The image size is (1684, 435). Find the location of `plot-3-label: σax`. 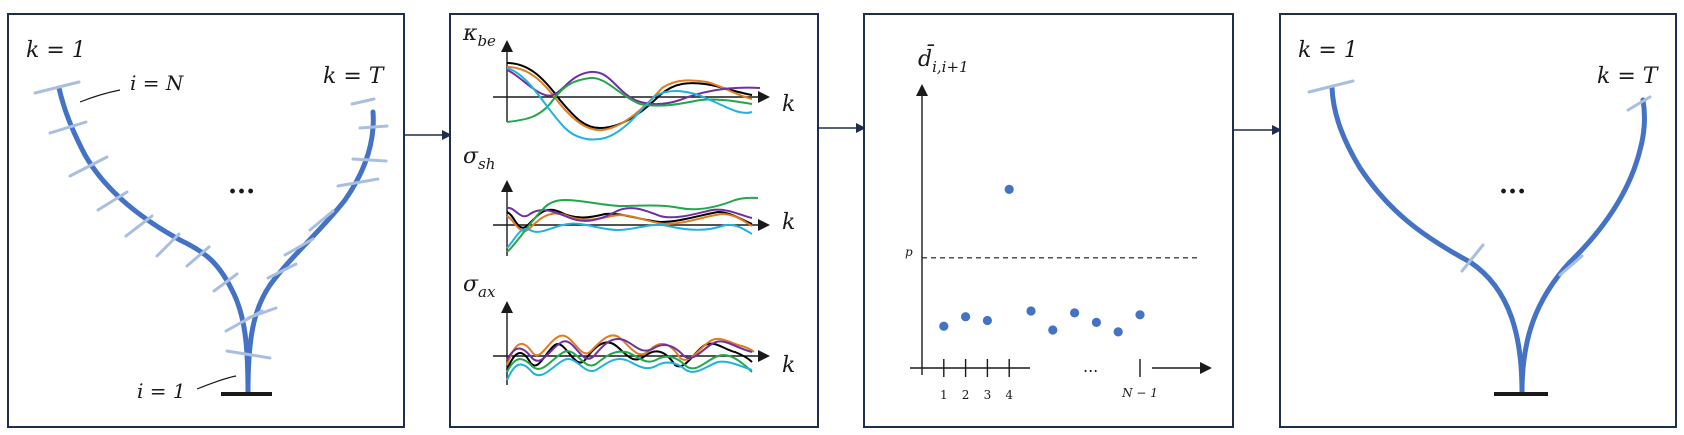

plot-3-label: σax is located at coordinates (479, 286).